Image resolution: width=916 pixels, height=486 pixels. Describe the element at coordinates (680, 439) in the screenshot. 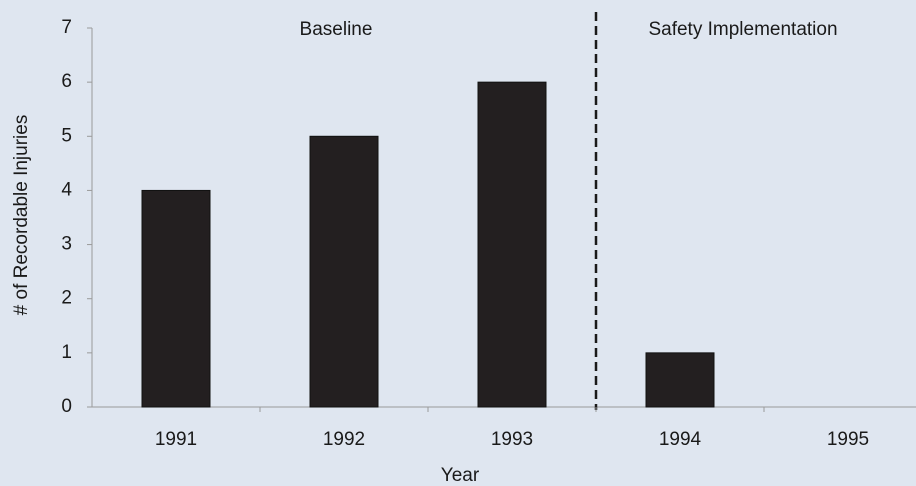

I see `x-tick-label: 1994` at that location.